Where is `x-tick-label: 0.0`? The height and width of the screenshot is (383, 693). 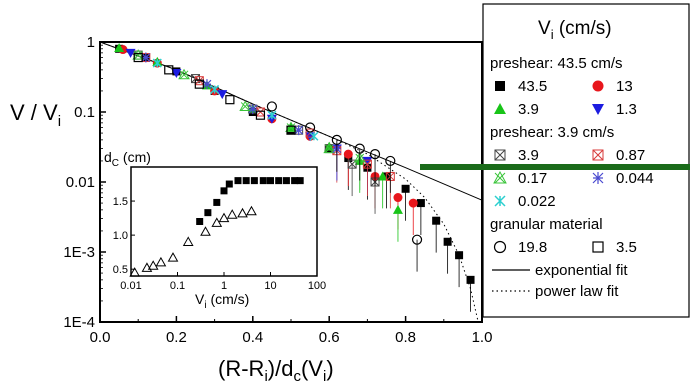 x-tick-label: 0.0 is located at coordinates (100, 337).